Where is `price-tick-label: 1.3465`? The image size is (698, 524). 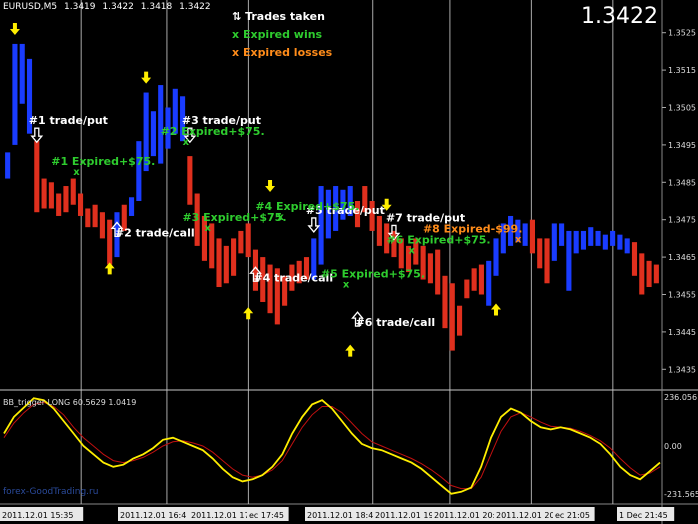 price-tick-label: 1.3465 is located at coordinates (682, 257).